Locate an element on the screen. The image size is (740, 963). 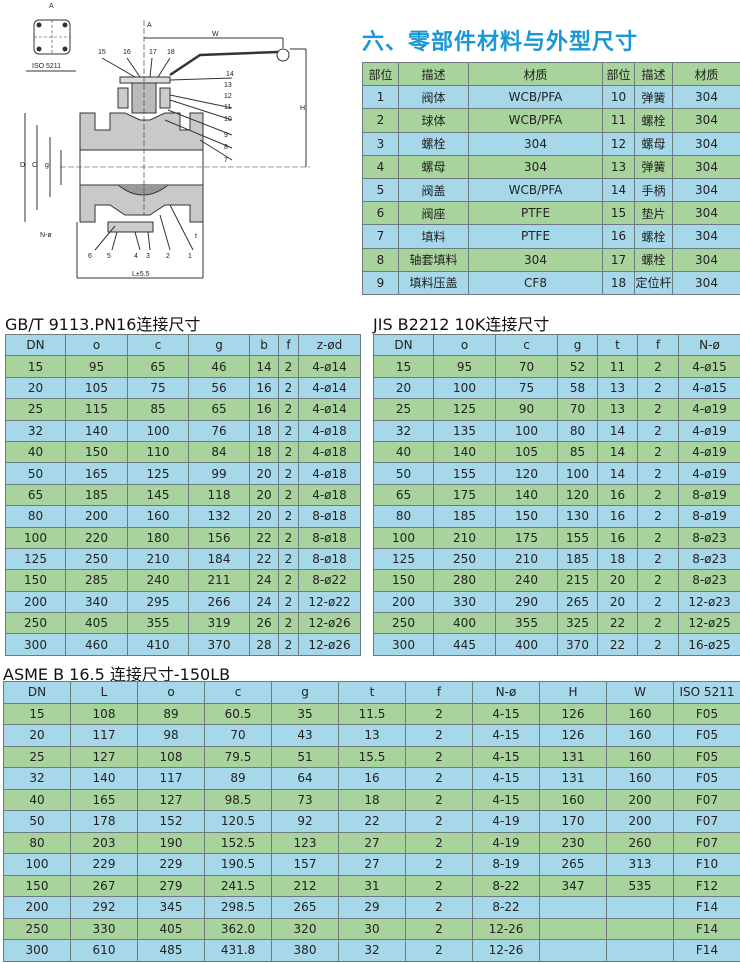
column-header: DN is located at coordinates (37, 692).